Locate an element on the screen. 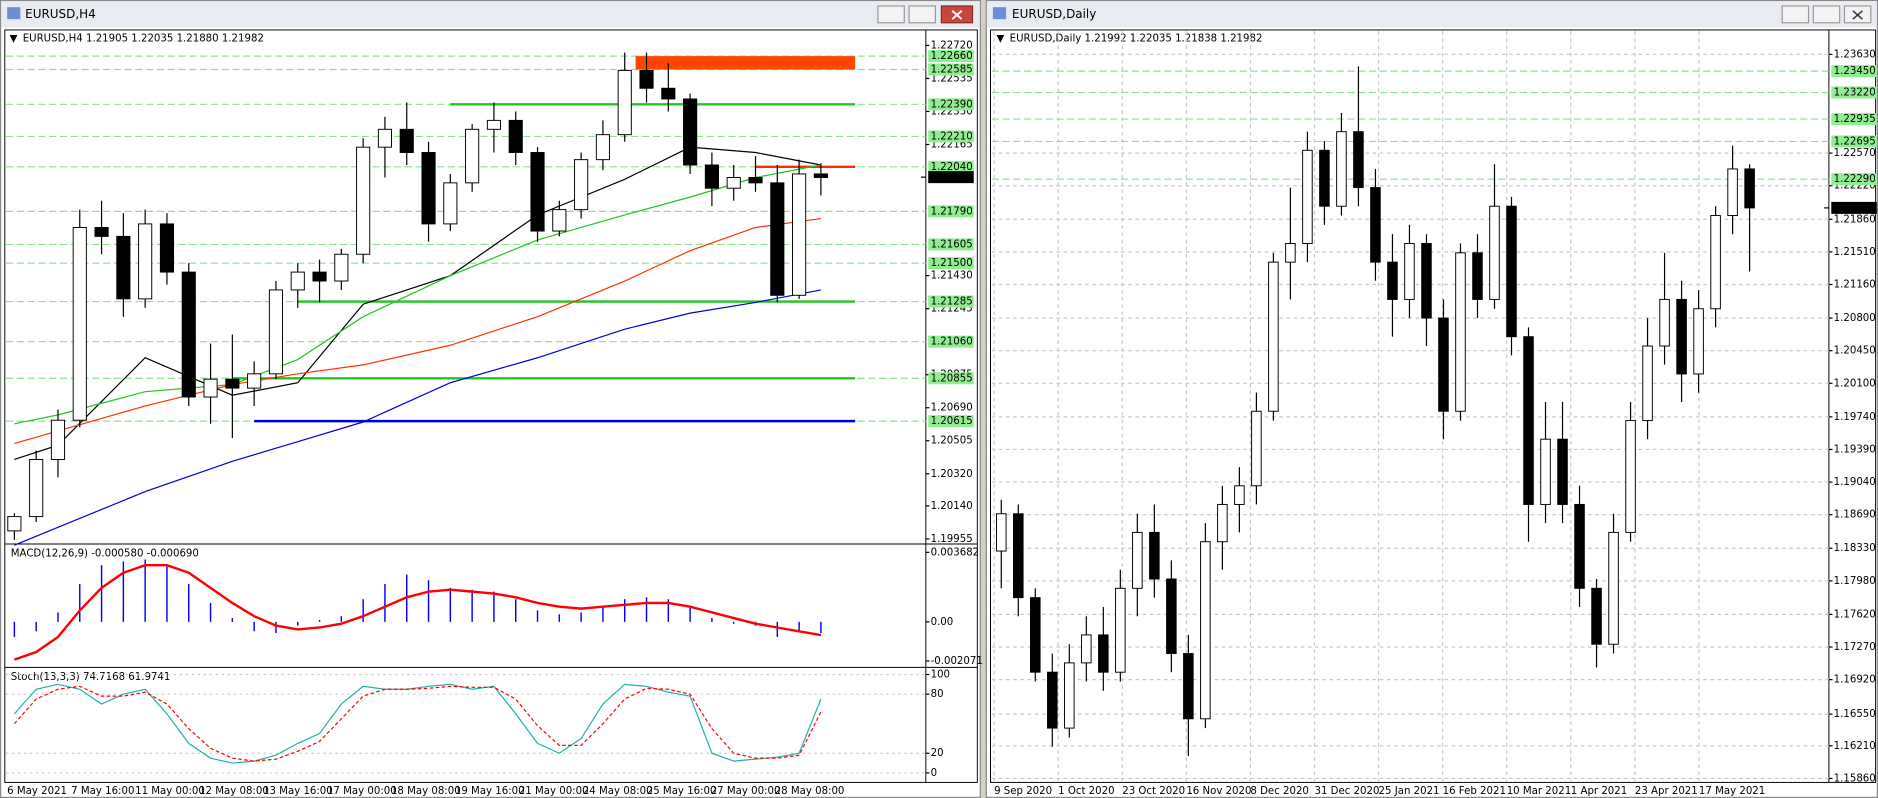 The image size is (1878, 798). y-tick-label: 1.21860 is located at coordinates (1855, 219).